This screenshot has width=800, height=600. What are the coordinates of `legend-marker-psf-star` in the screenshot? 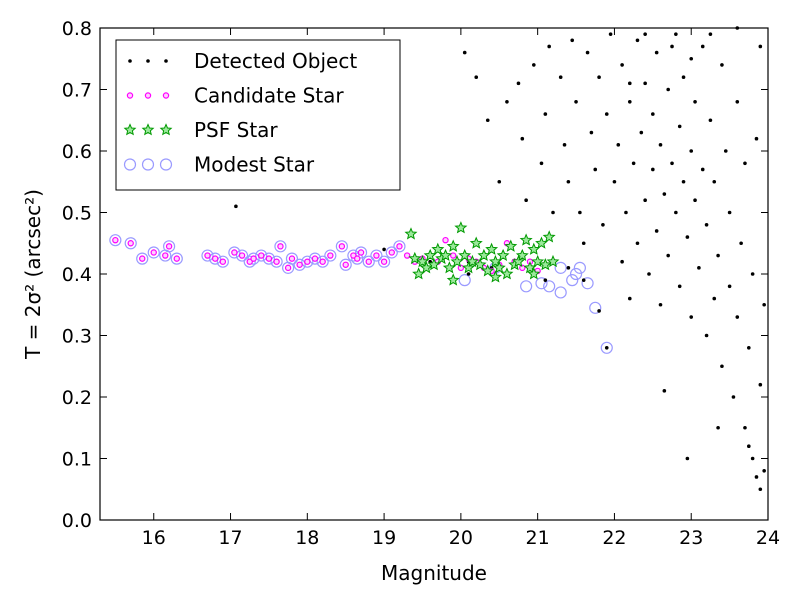 It's located at (166, 129).